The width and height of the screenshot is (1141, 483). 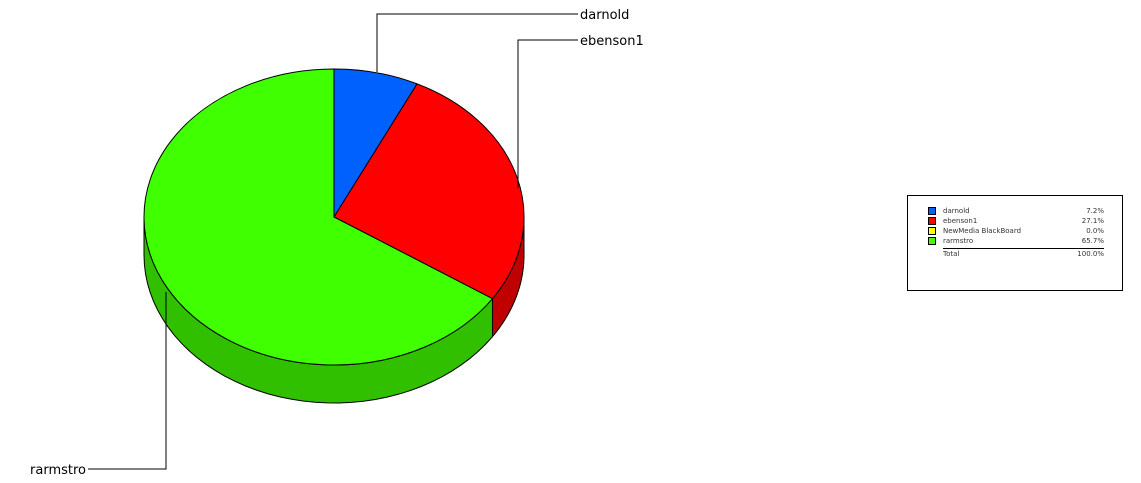 I want to click on legend-value: 27.1%, so click(x=1092, y=221).